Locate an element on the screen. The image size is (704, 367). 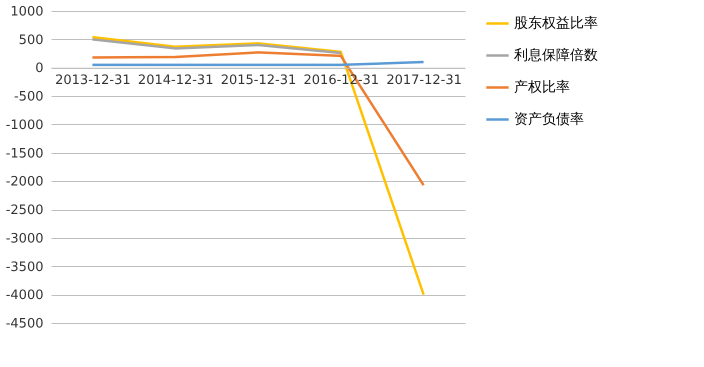
x-tick-label: 2014-12-31 is located at coordinates (176, 80).